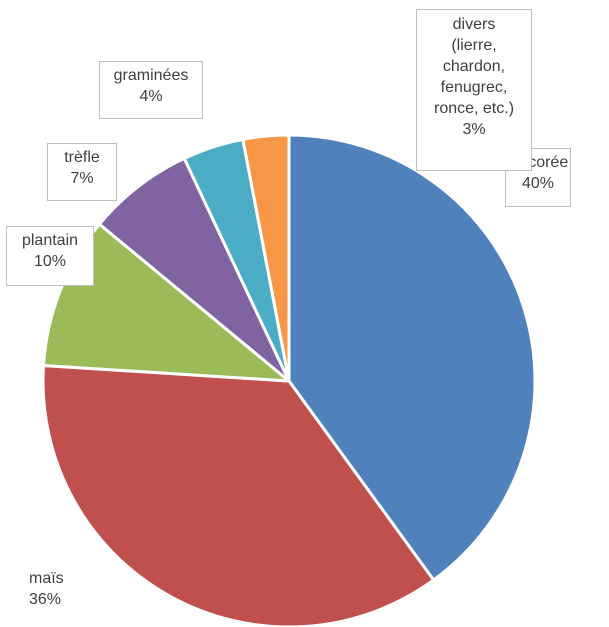 Image resolution: width=609 pixels, height=627 pixels. I want to click on data-label-chicoree-value: 40%, so click(538, 183).